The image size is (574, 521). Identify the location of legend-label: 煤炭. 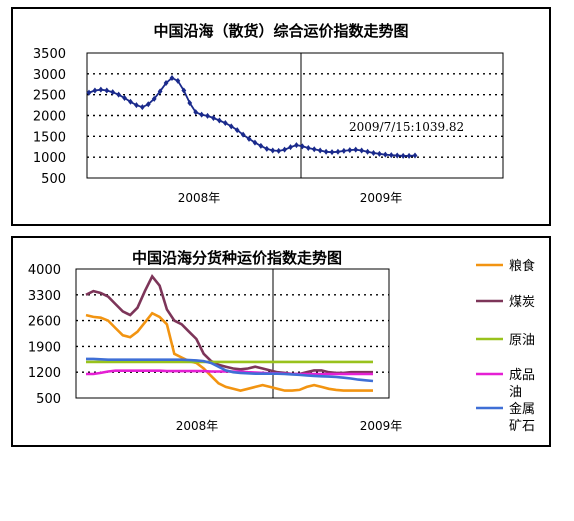
(522, 302).